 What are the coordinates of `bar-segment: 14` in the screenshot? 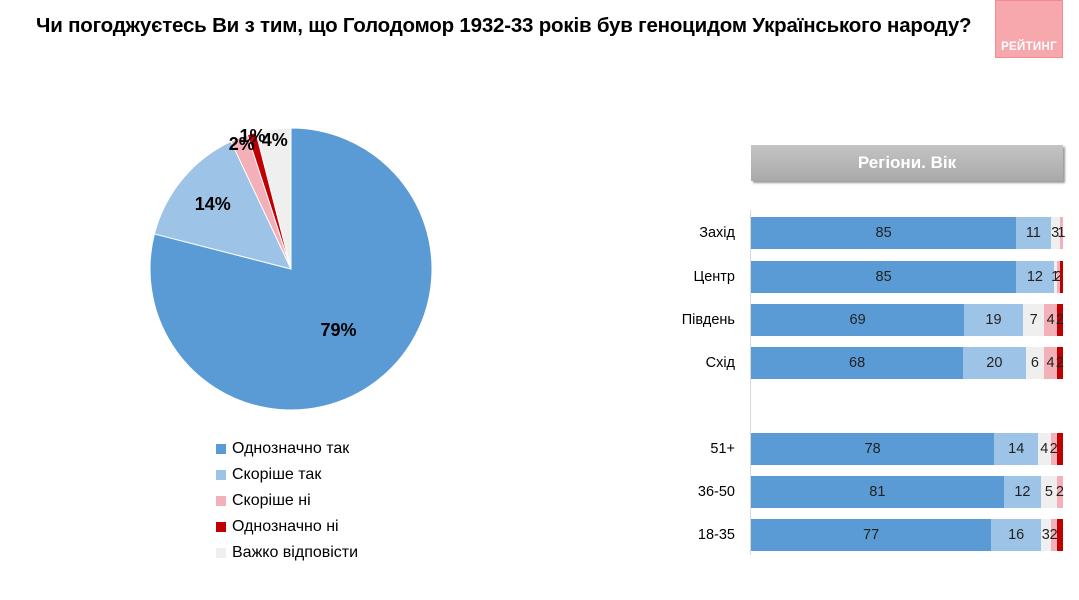 It's located at (1016, 449).